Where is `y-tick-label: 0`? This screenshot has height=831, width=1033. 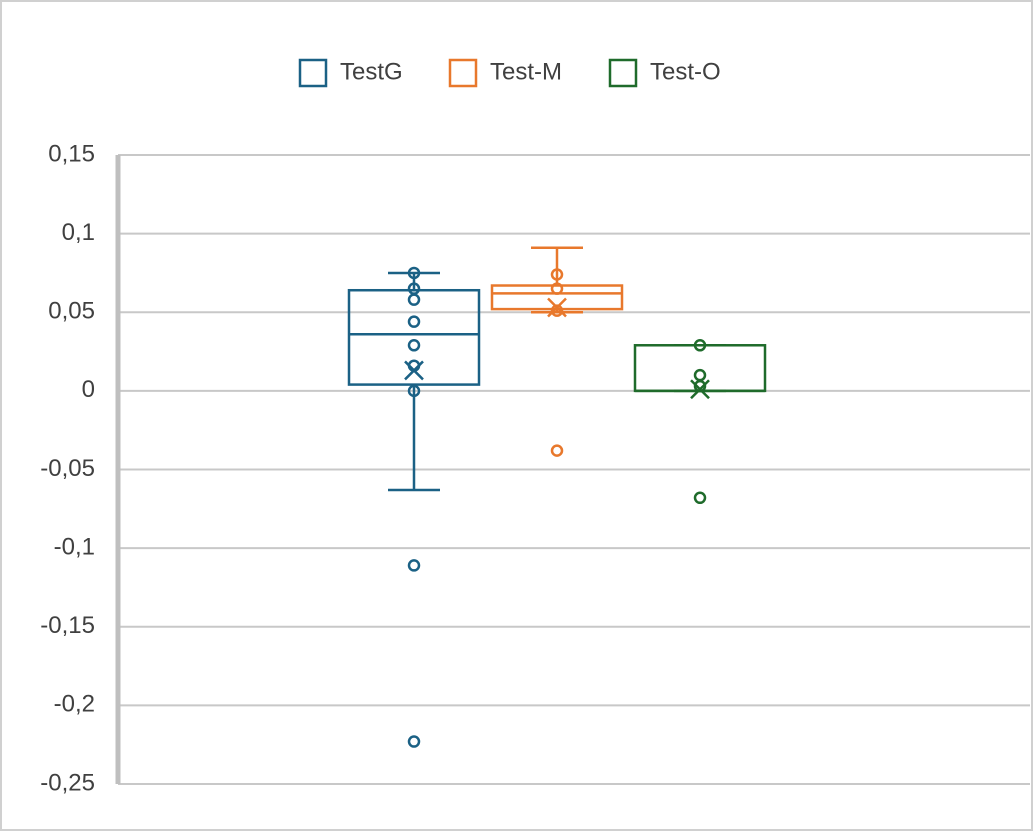 y-tick-label: 0 is located at coordinates (88, 389).